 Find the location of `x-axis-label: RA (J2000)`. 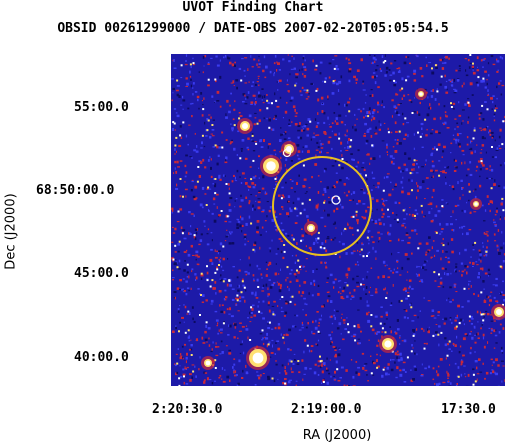

x-axis-label: RA (J2000) is located at coordinates (337, 435).